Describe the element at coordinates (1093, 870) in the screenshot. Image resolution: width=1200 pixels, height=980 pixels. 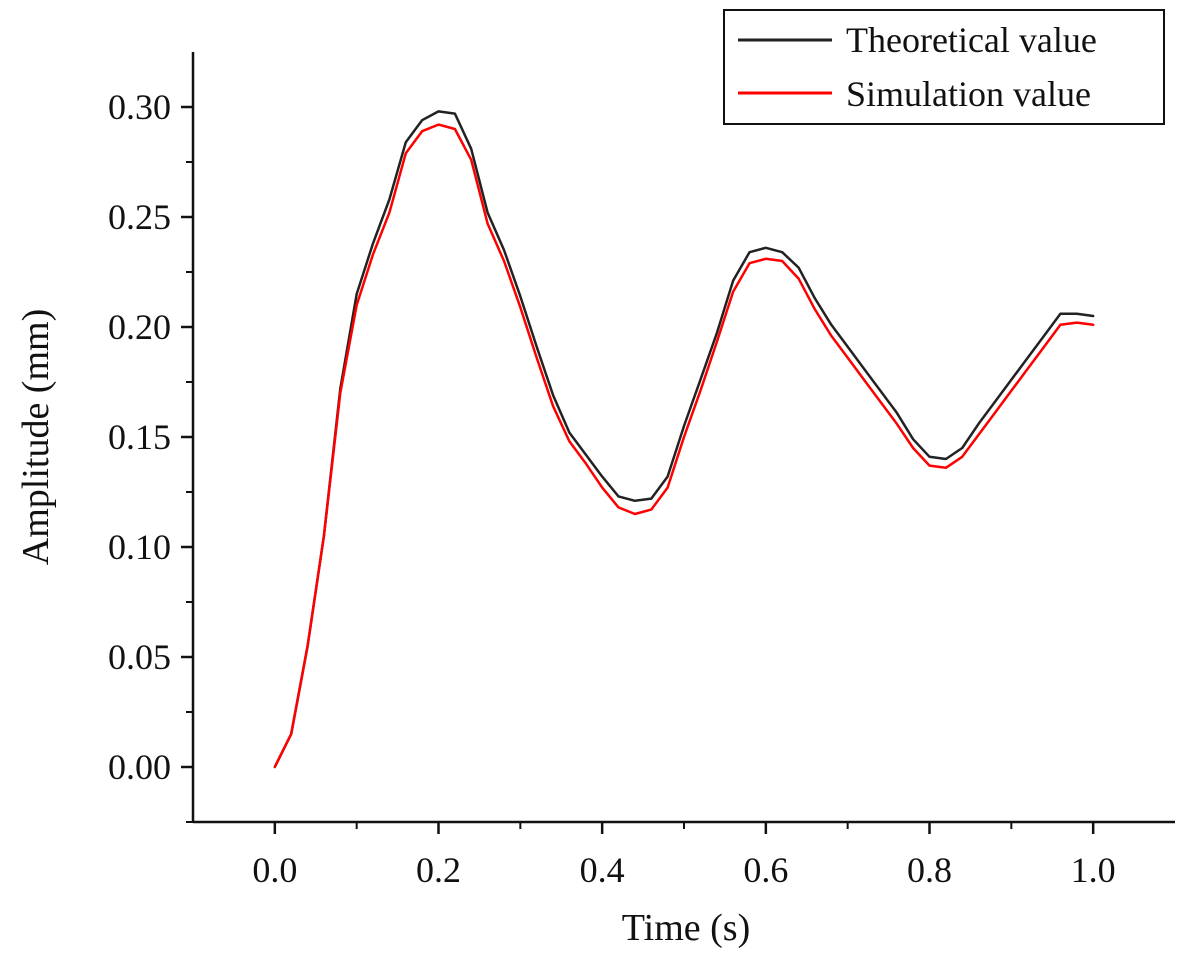
I see `x-tick-label: 1.0` at that location.